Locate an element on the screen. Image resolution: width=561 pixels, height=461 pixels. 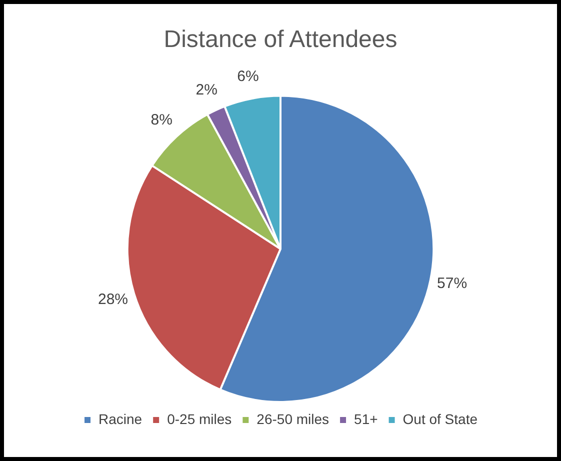
data-label: 8% is located at coordinates (161, 120).